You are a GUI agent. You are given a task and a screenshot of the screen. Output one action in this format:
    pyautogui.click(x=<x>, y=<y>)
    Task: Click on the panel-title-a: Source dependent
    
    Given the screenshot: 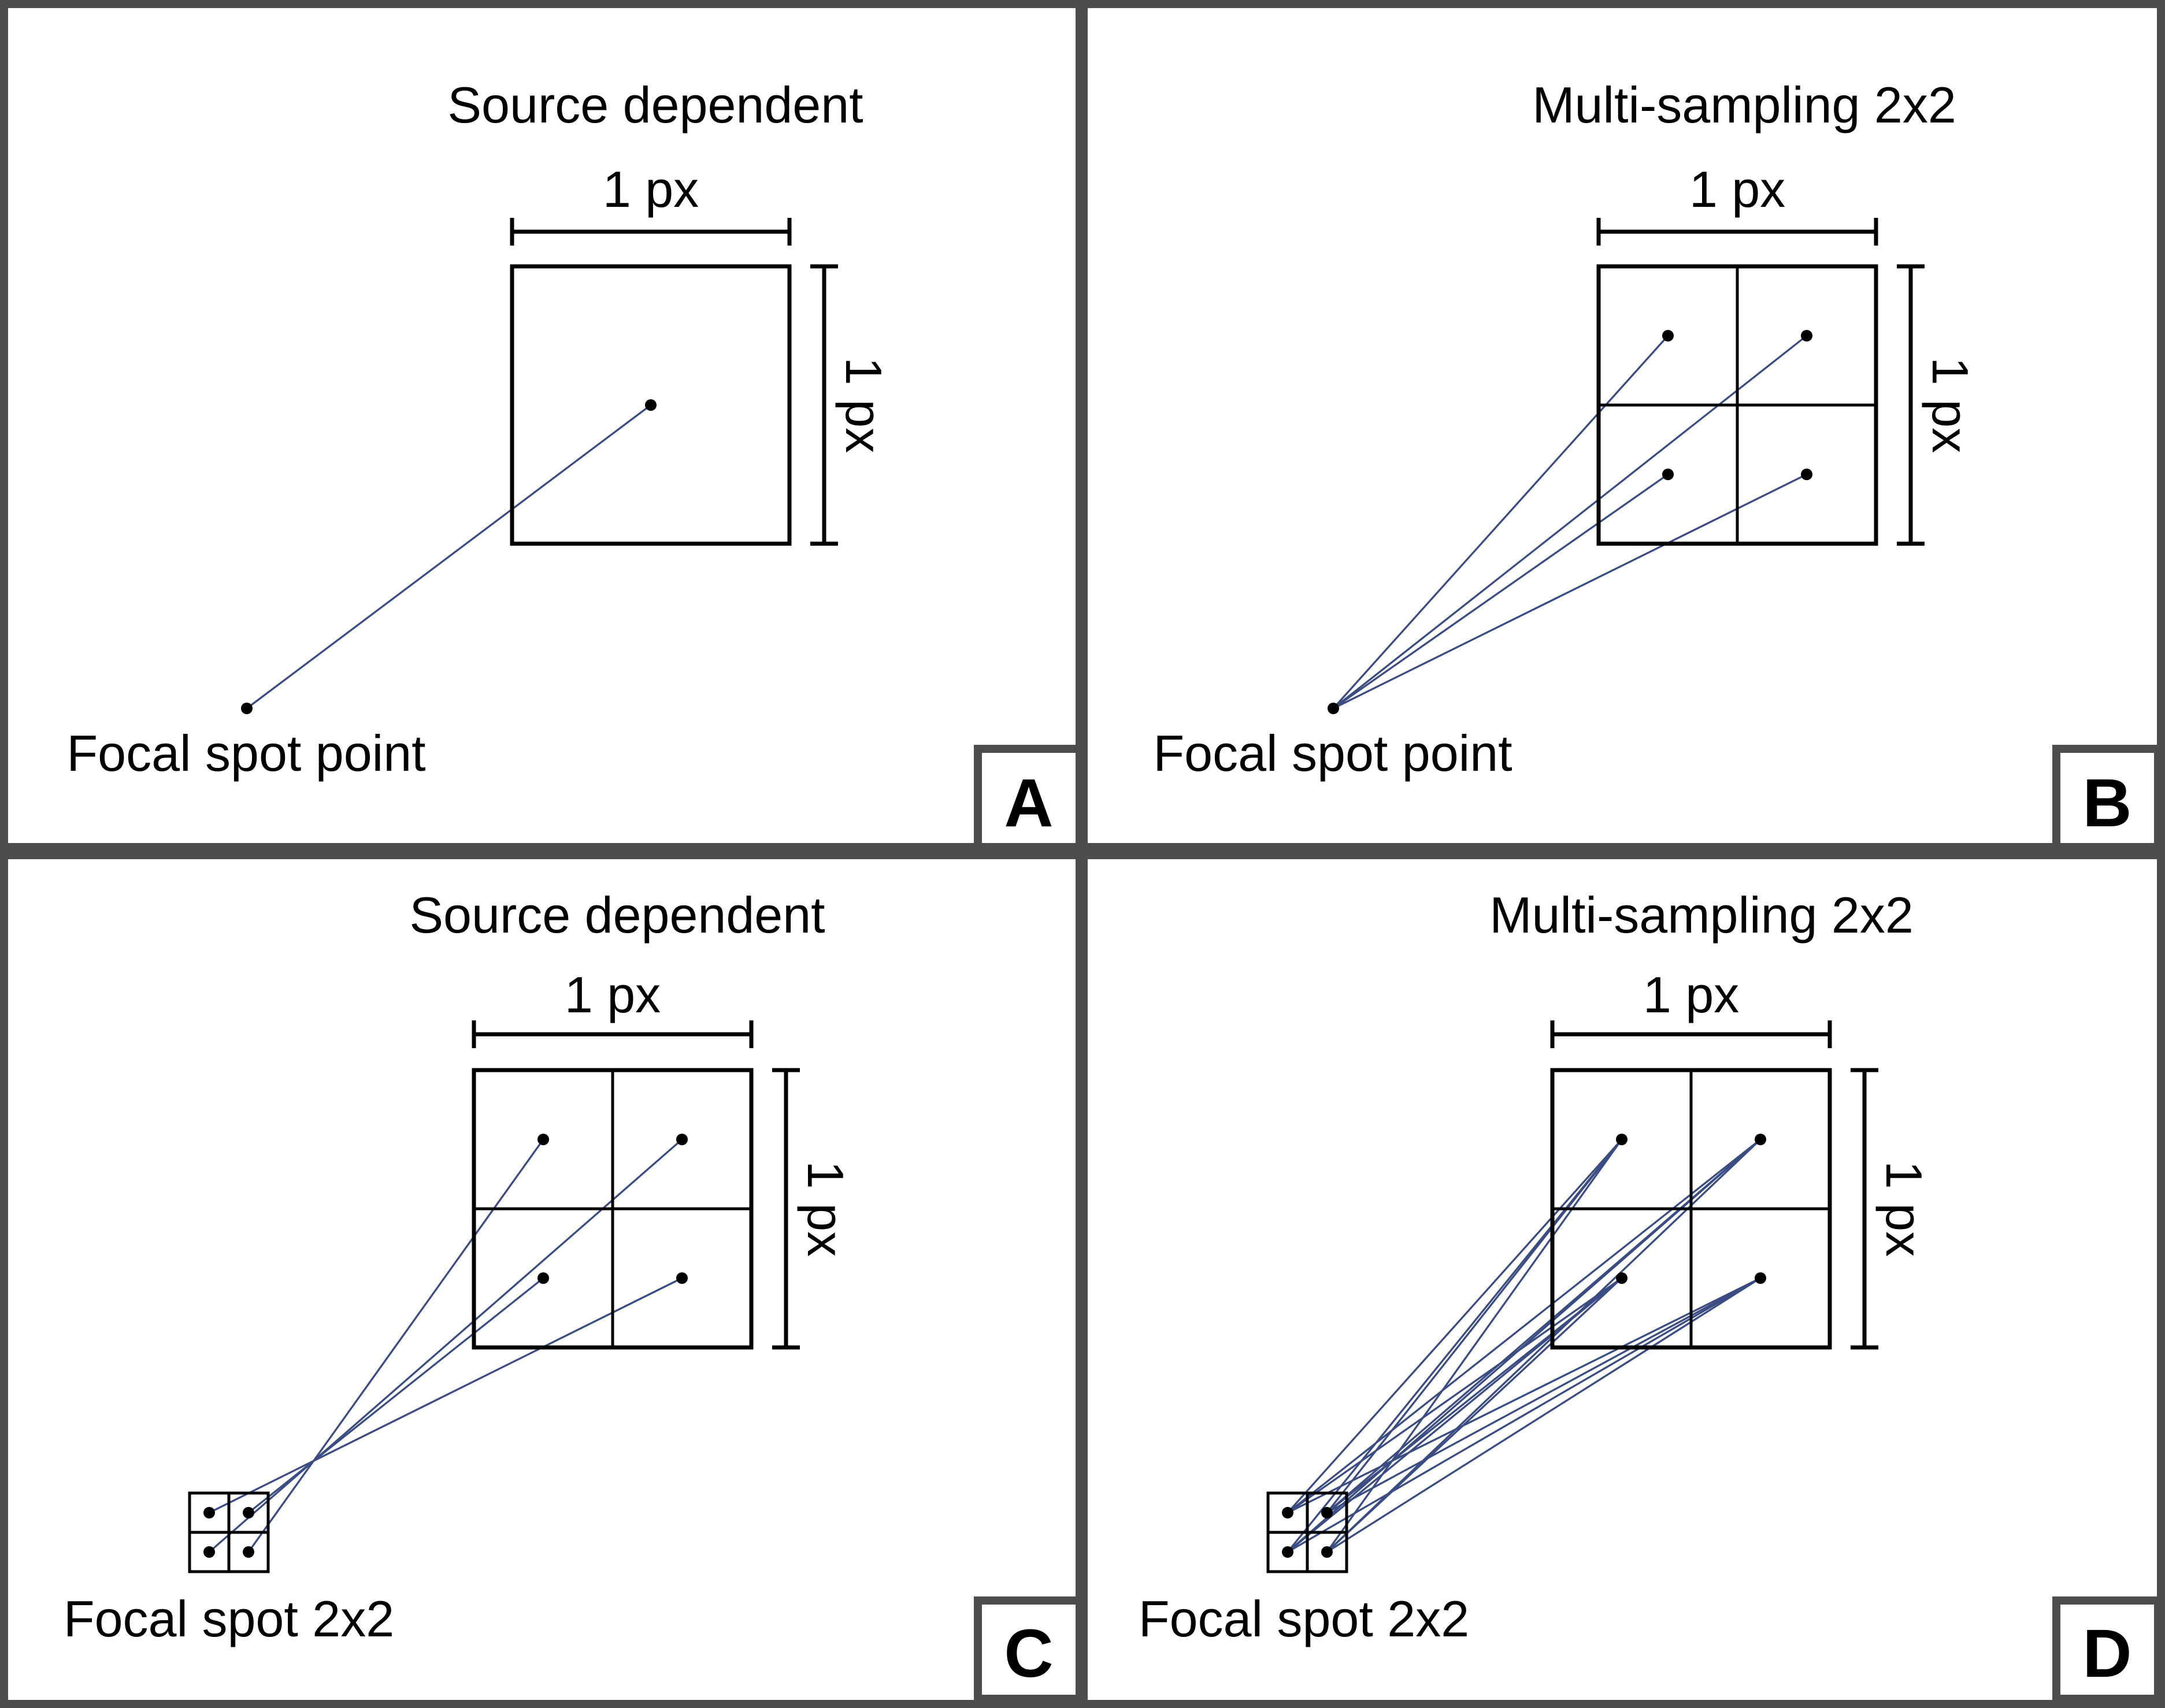 What is the action you would take?
    pyautogui.click(x=655, y=104)
    